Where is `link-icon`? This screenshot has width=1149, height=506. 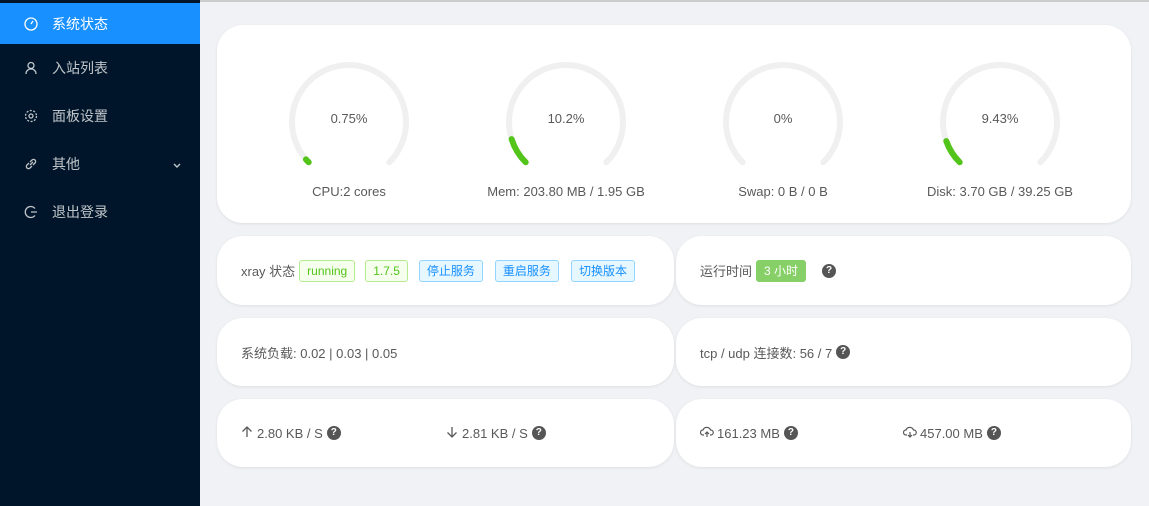 link-icon is located at coordinates (31, 164).